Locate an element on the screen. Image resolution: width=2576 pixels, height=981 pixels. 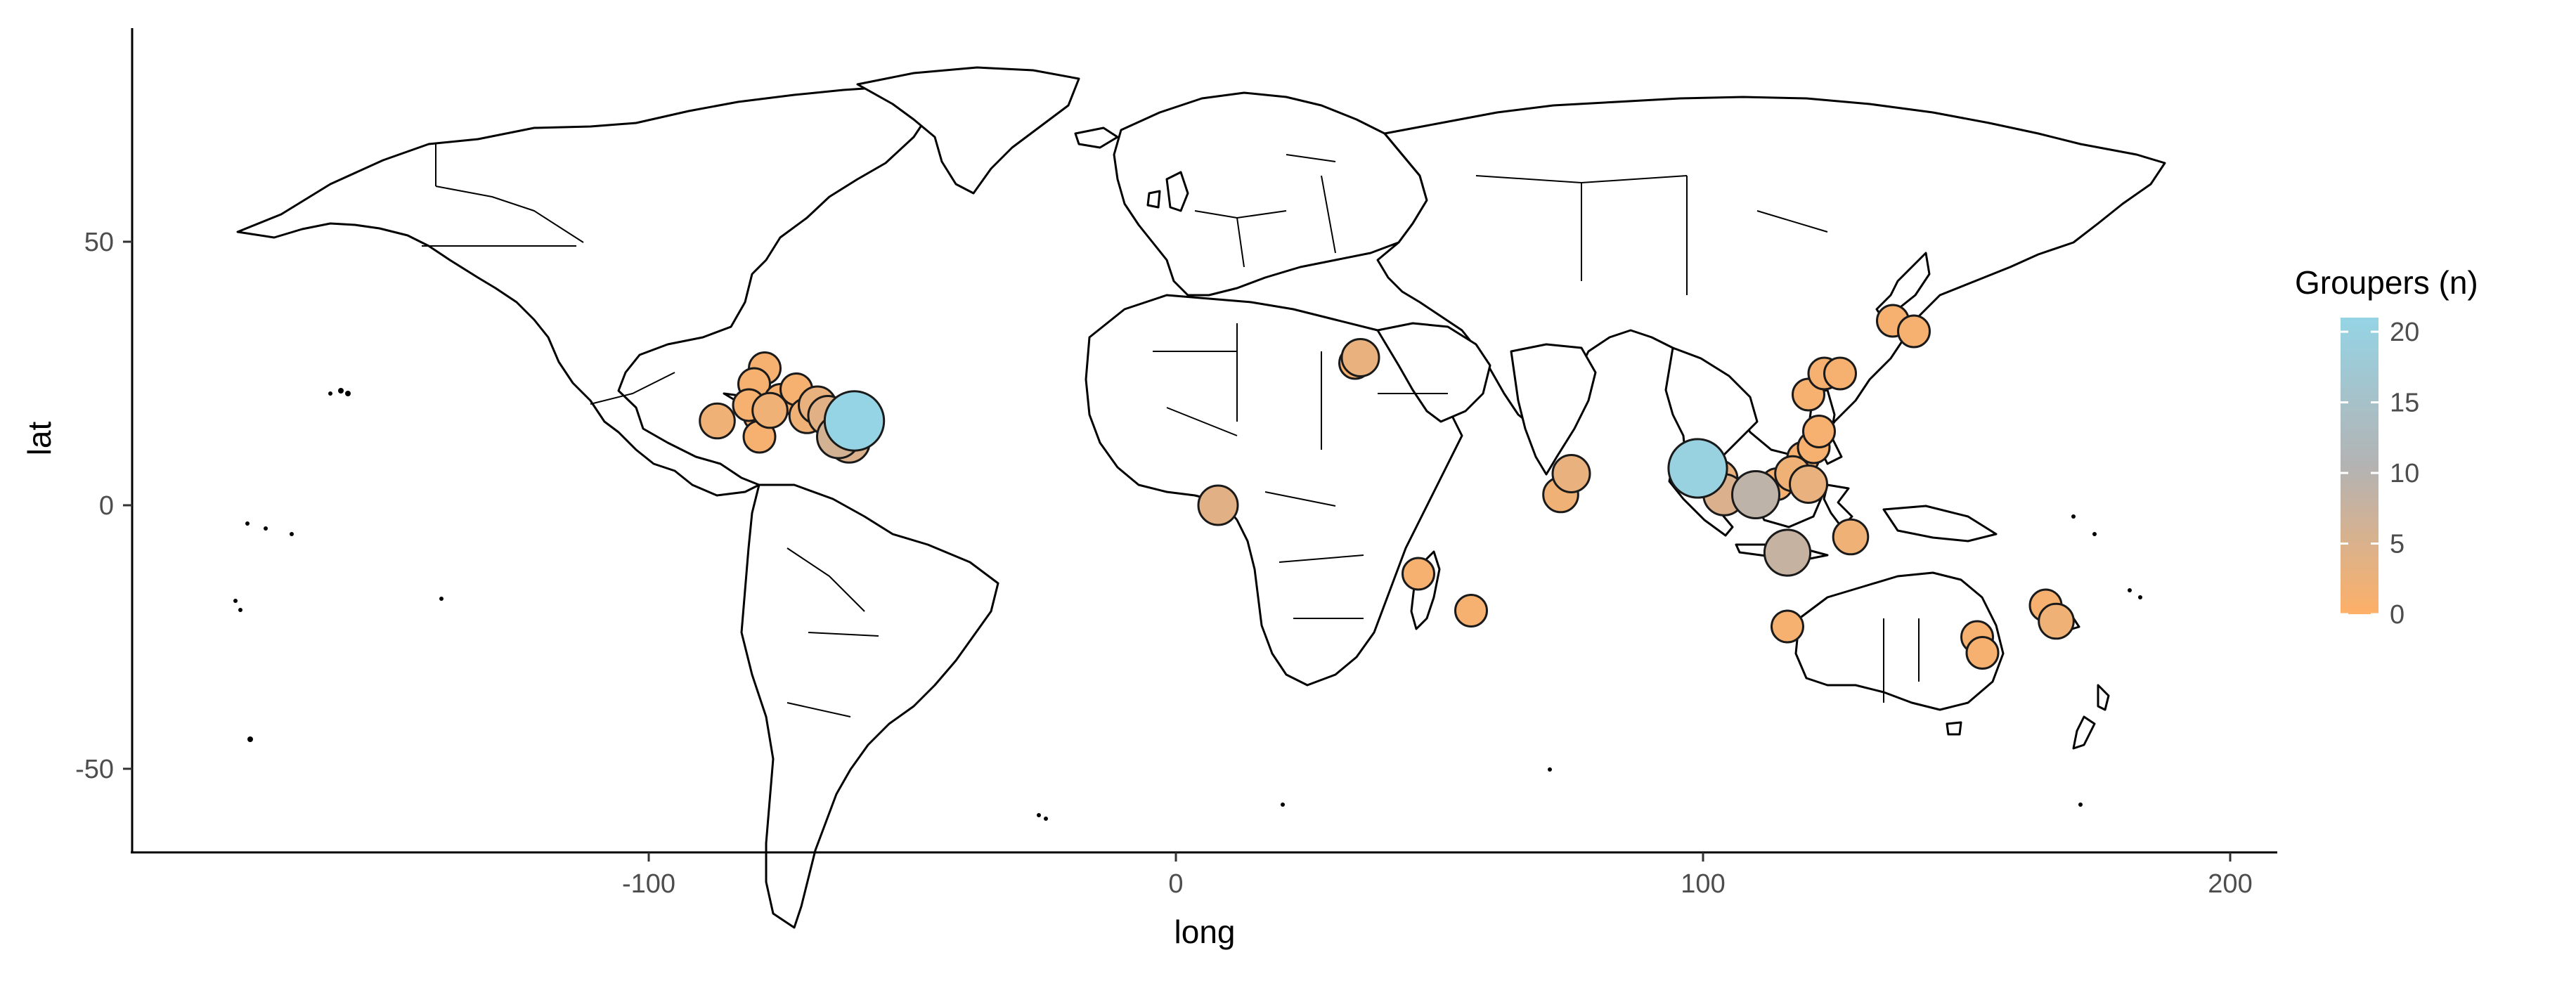
y-tick-label: 0 is located at coordinates (107, 506).